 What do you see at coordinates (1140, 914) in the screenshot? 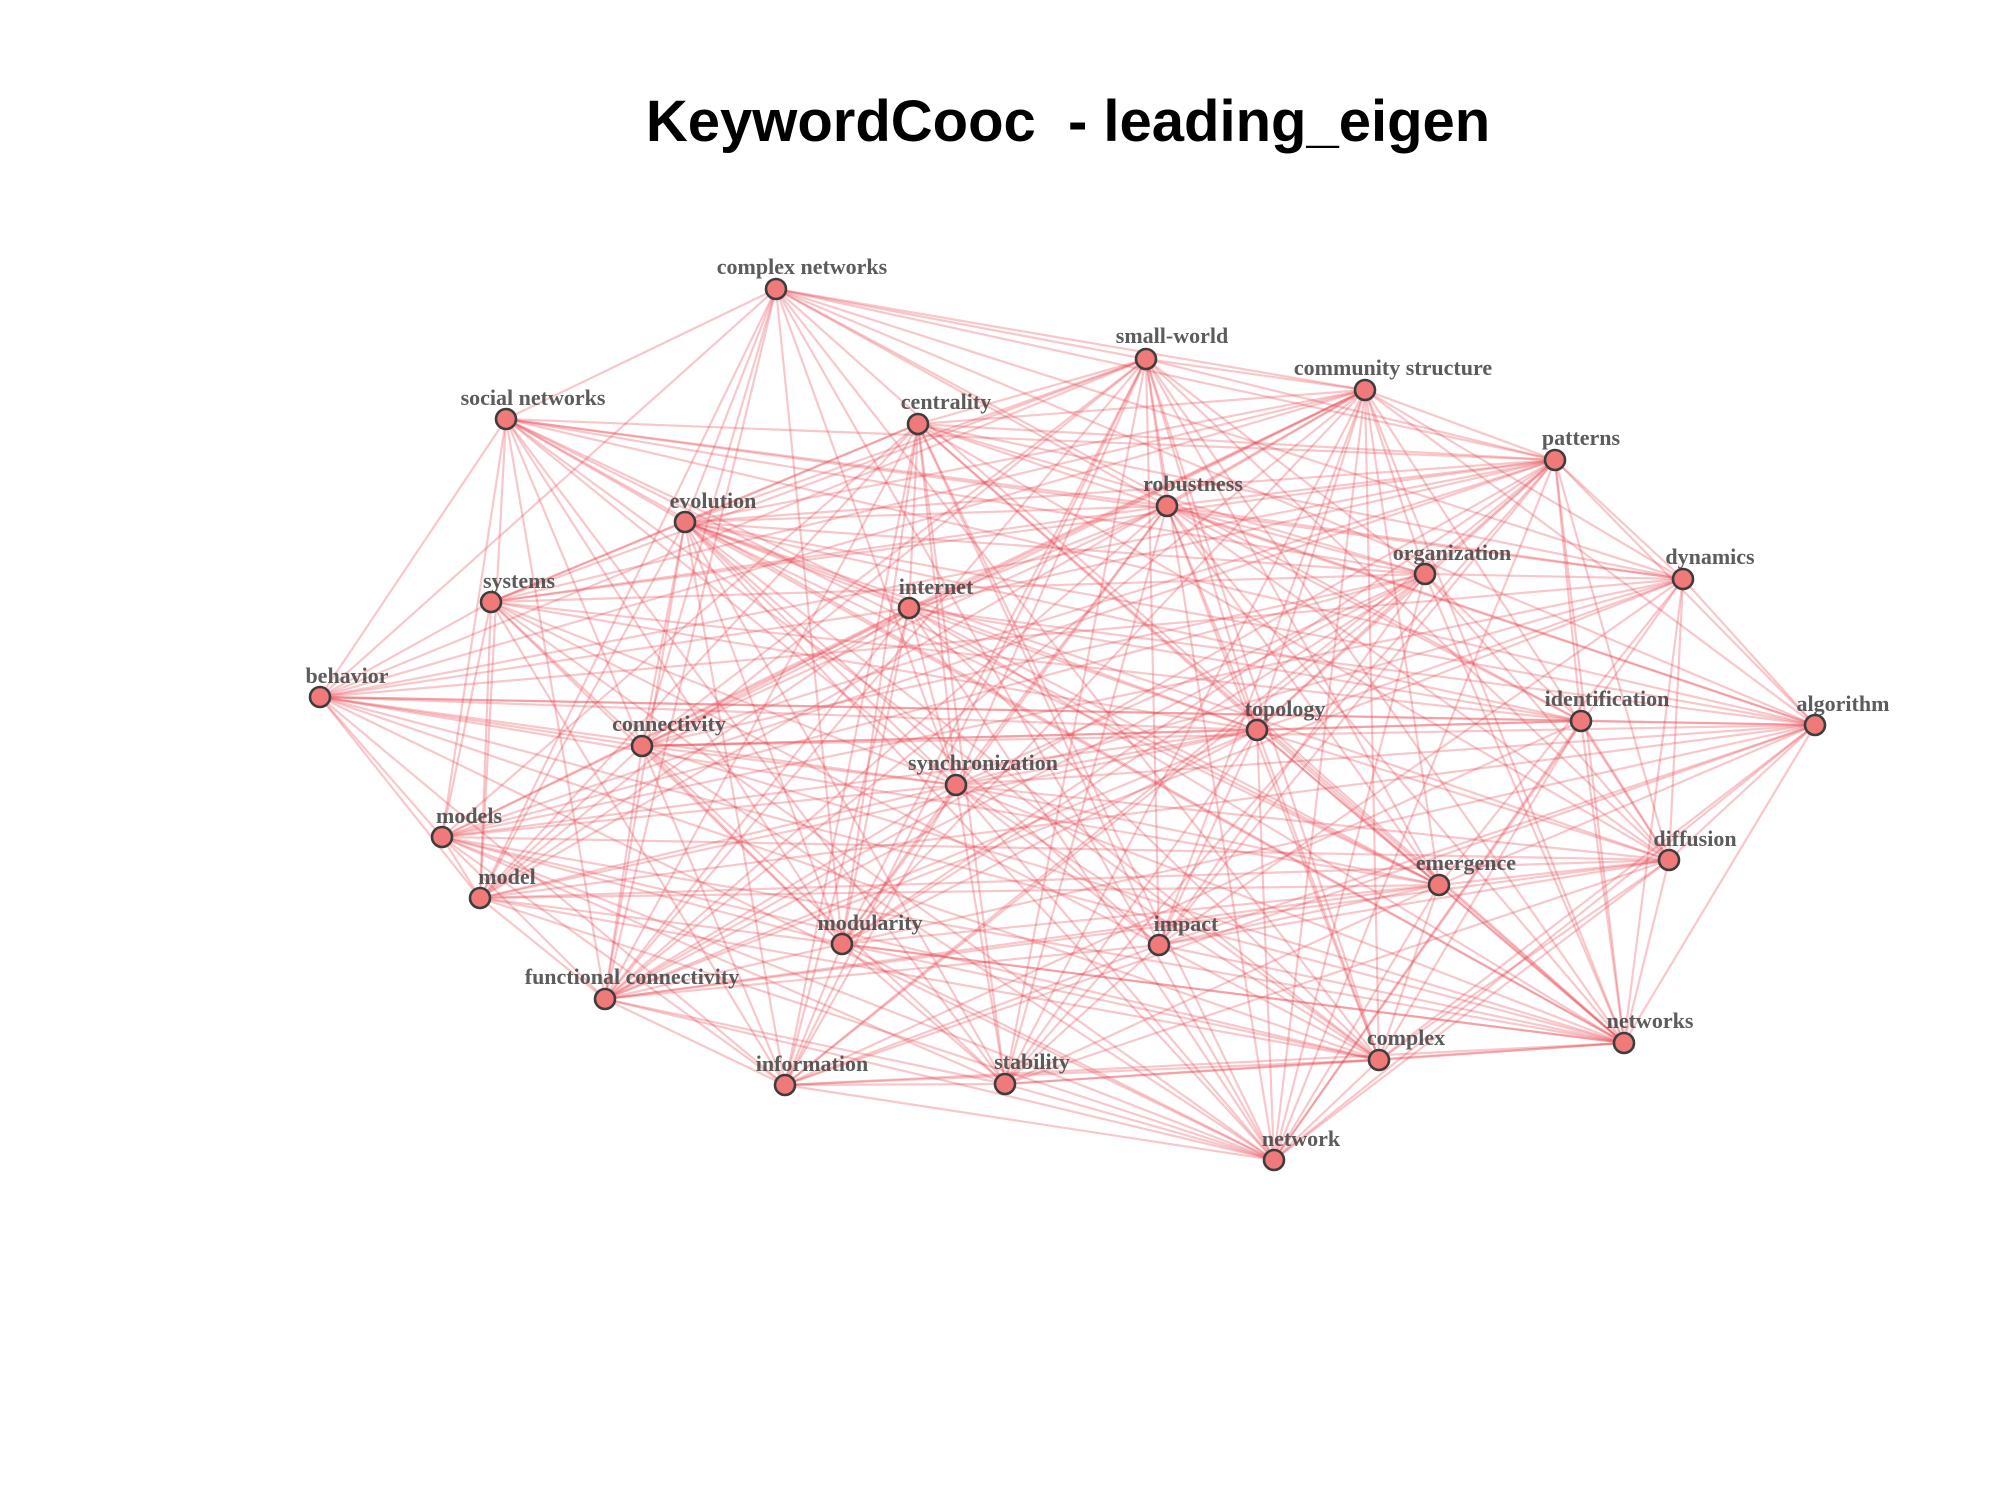
I see `edge-emergence-modularity` at bounding box center [1140, 914].